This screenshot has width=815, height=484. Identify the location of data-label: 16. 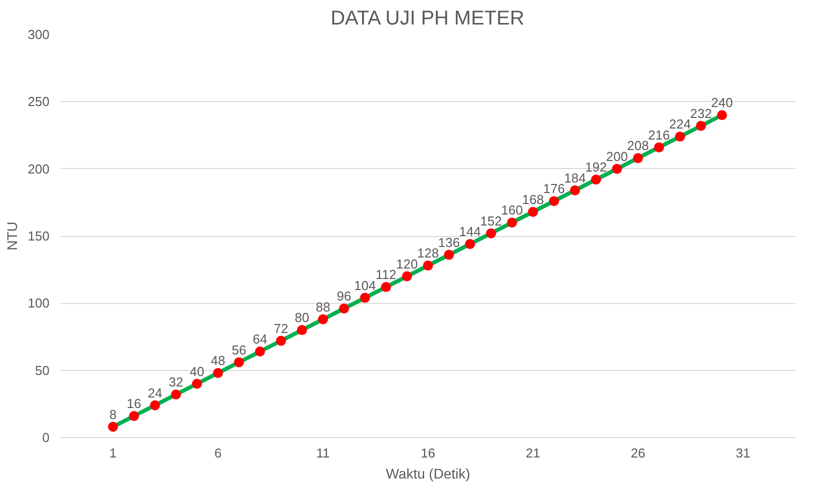
(134, 404).